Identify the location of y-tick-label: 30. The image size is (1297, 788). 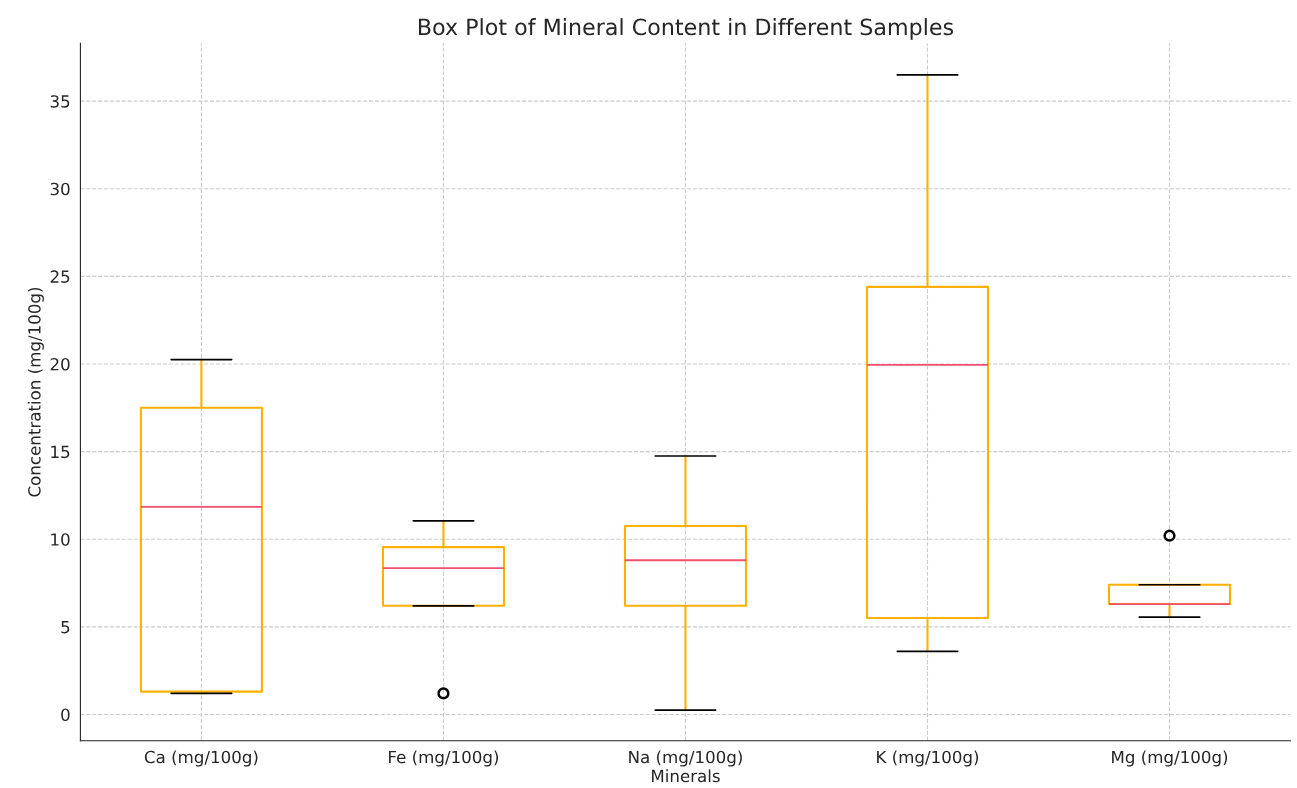
(60, 189).